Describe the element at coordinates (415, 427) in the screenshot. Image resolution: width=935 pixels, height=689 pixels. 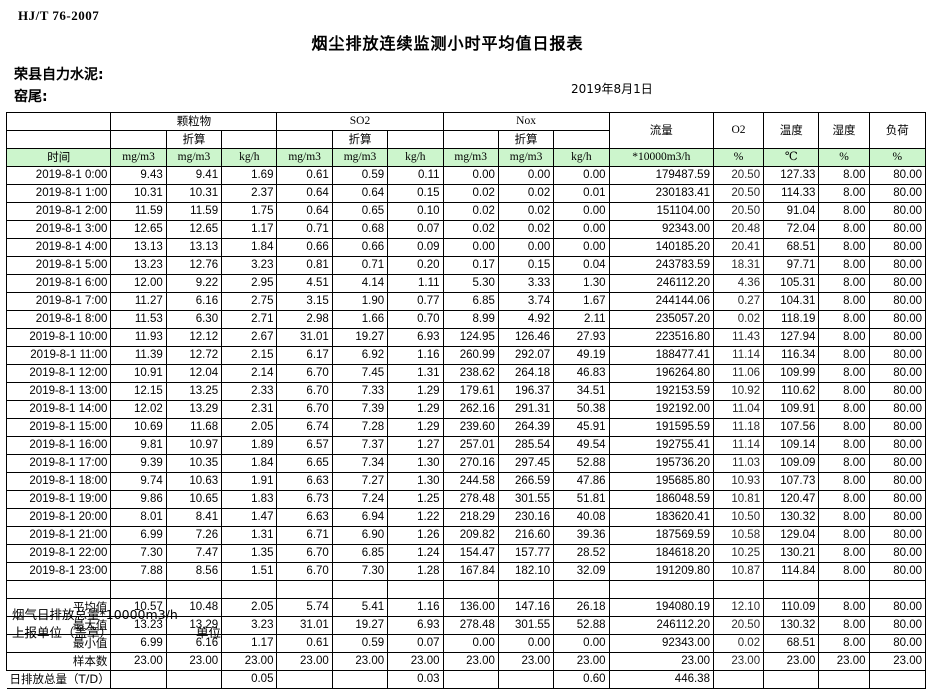
I see `cell-value: 1.29` at that location.